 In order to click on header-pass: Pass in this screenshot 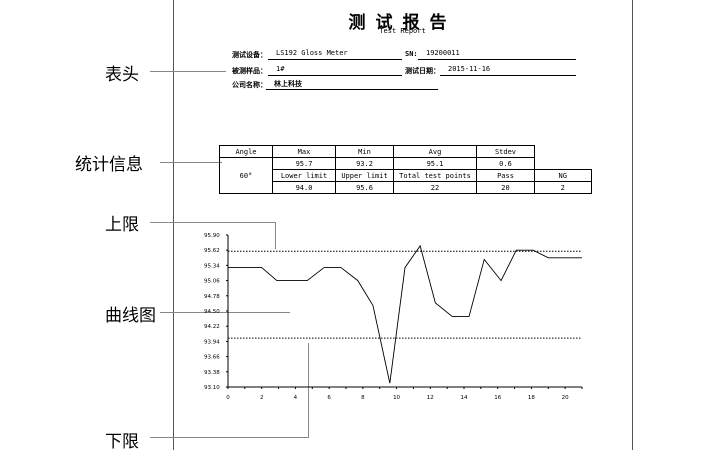, I will do `click(505, 175)`.